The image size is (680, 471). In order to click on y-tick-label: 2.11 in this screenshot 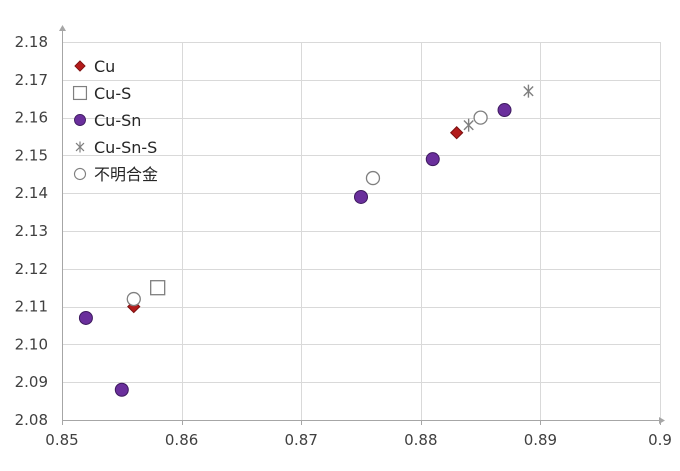, I will do `click(31, 307)`.